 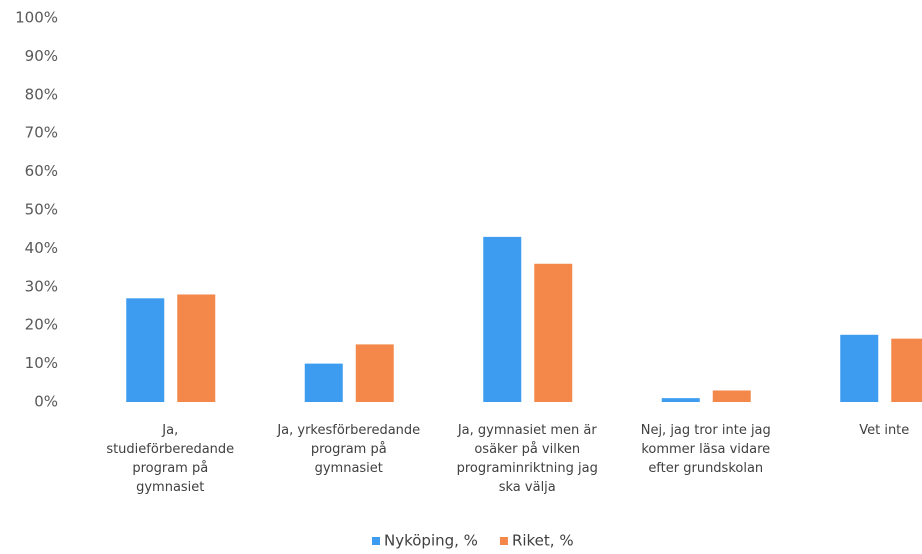 I want to click on y-tick-label: 20%, so click(x=41, y=325).